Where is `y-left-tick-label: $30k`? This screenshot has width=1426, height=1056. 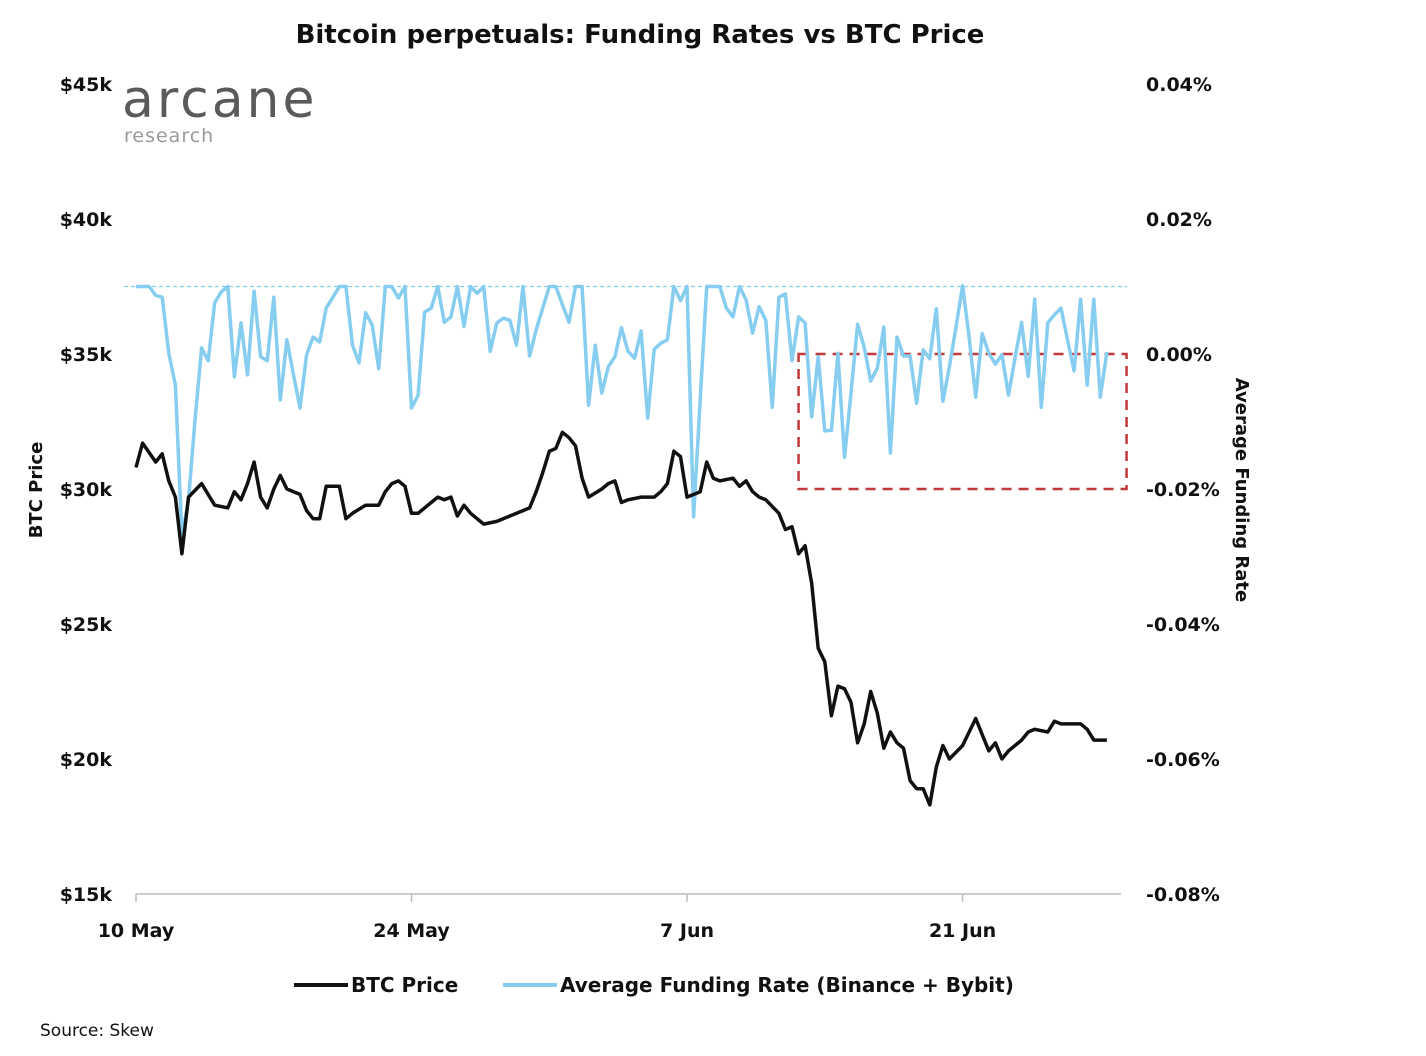 y-left-tick-label: $30k is located at coordinates (86, 490).